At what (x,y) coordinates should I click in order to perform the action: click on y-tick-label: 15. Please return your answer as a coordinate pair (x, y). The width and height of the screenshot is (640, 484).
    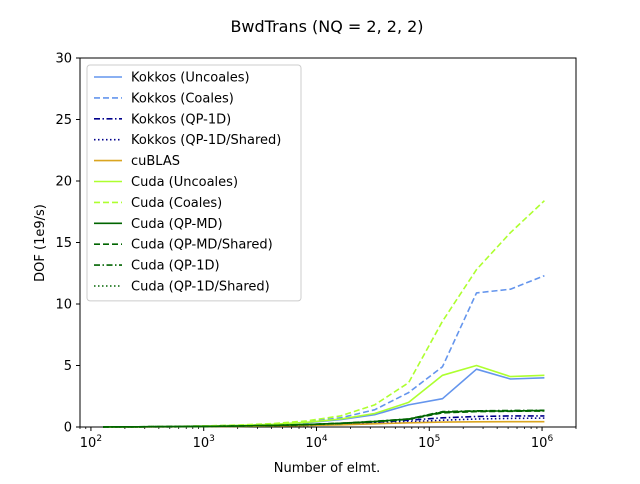
    Looking at the image, I should click on (63, 243).